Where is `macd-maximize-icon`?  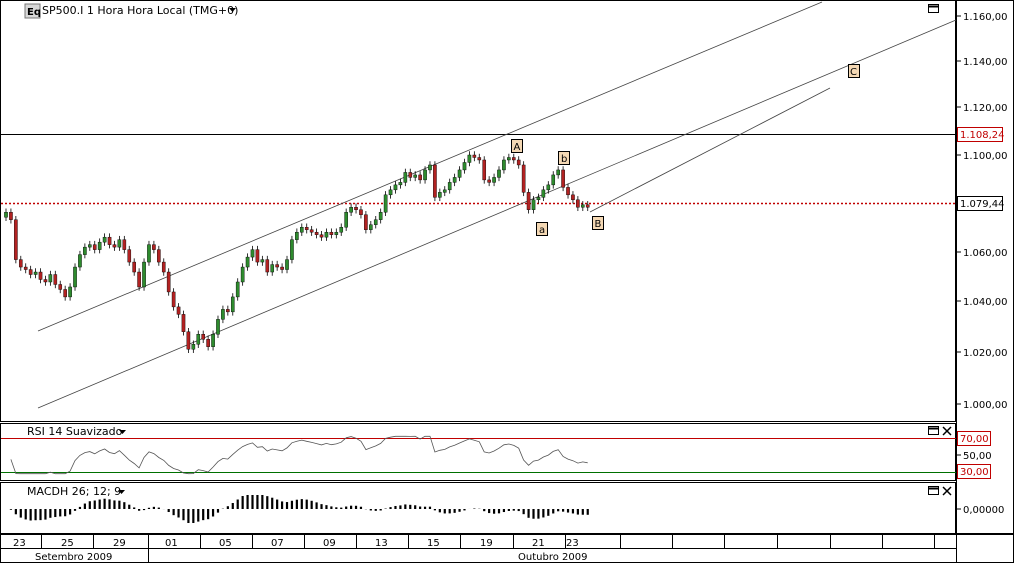
macd-maximize-icon is located at coordinates (933, 490).